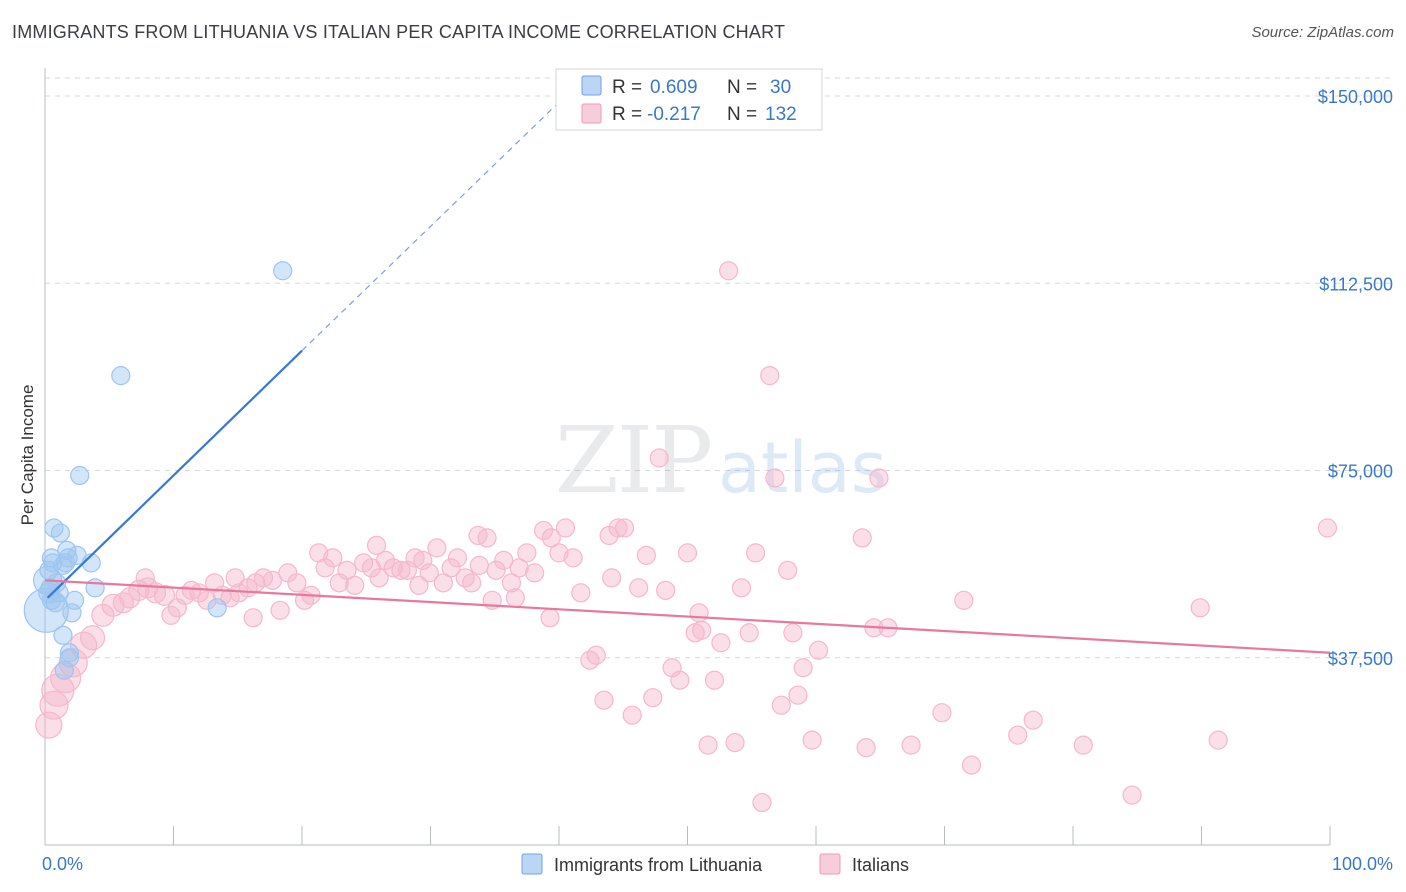 The height and width of the screenshot is (892, 1406). What do you see at coordinates (433, 223) in the screenshot?
I see `trend-line-lithuania-extension` at bounding box center [433, 223].